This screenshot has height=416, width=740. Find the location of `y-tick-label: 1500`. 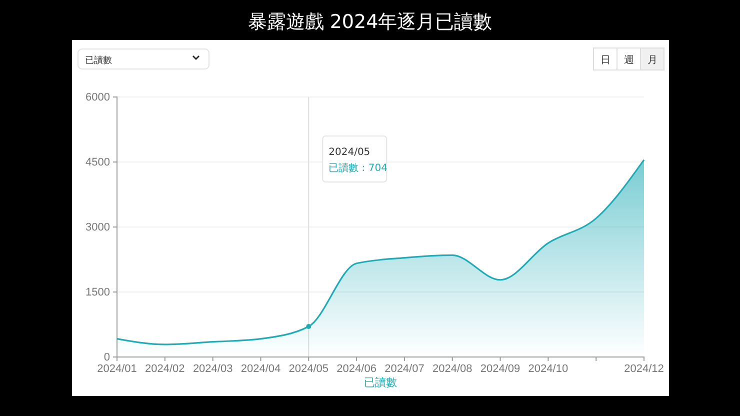

y-tick-label: 1500 is located at coordinates (98, 292).